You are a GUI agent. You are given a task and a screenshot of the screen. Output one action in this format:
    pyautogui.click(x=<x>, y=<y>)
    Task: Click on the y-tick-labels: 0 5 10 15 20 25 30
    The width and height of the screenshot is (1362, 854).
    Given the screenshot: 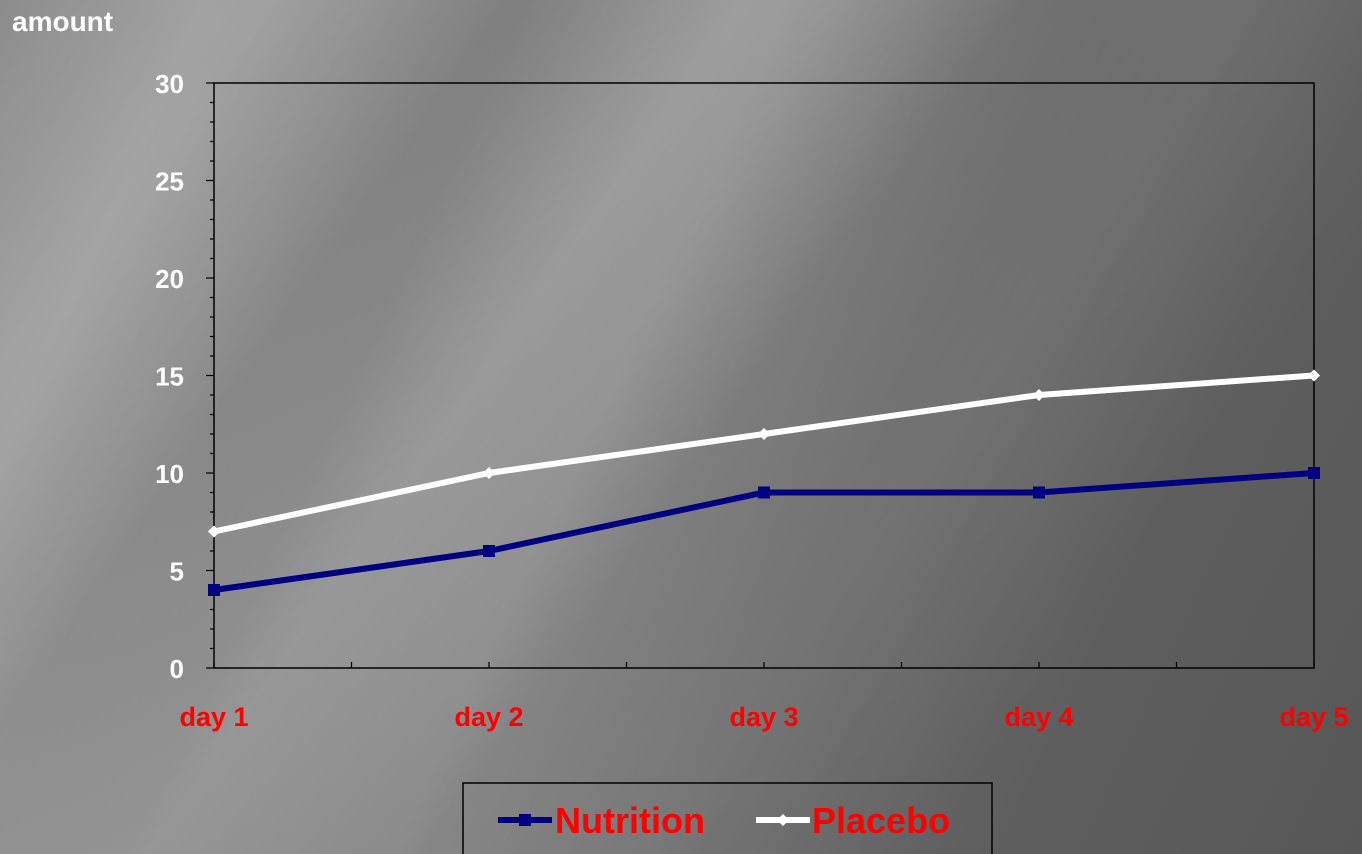 What is the action you would take?
    pyautogui.click(x=169, y=376)
    